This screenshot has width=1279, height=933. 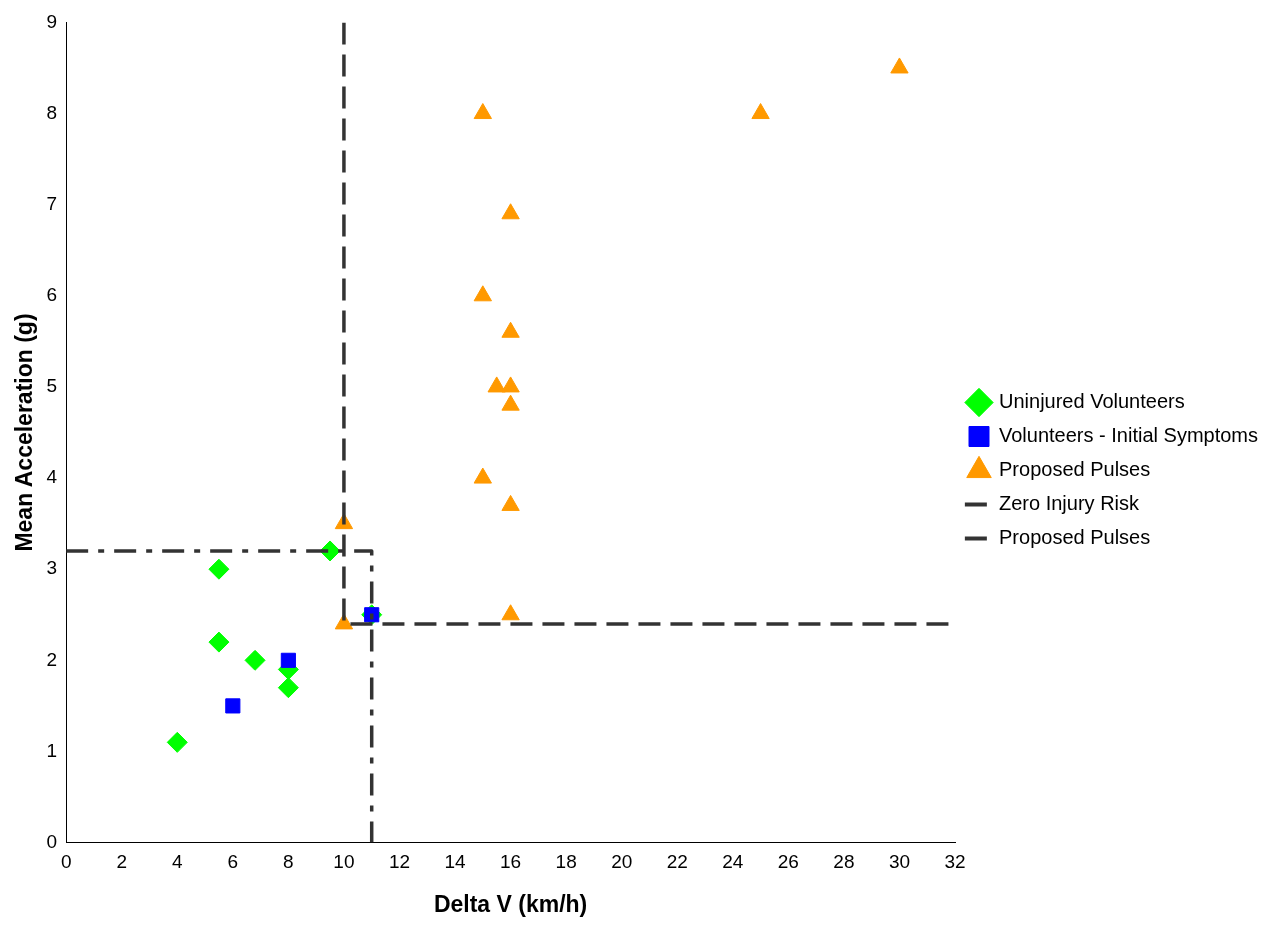 I want to click on y-tick-label: 5, so click(x=52, y=386).